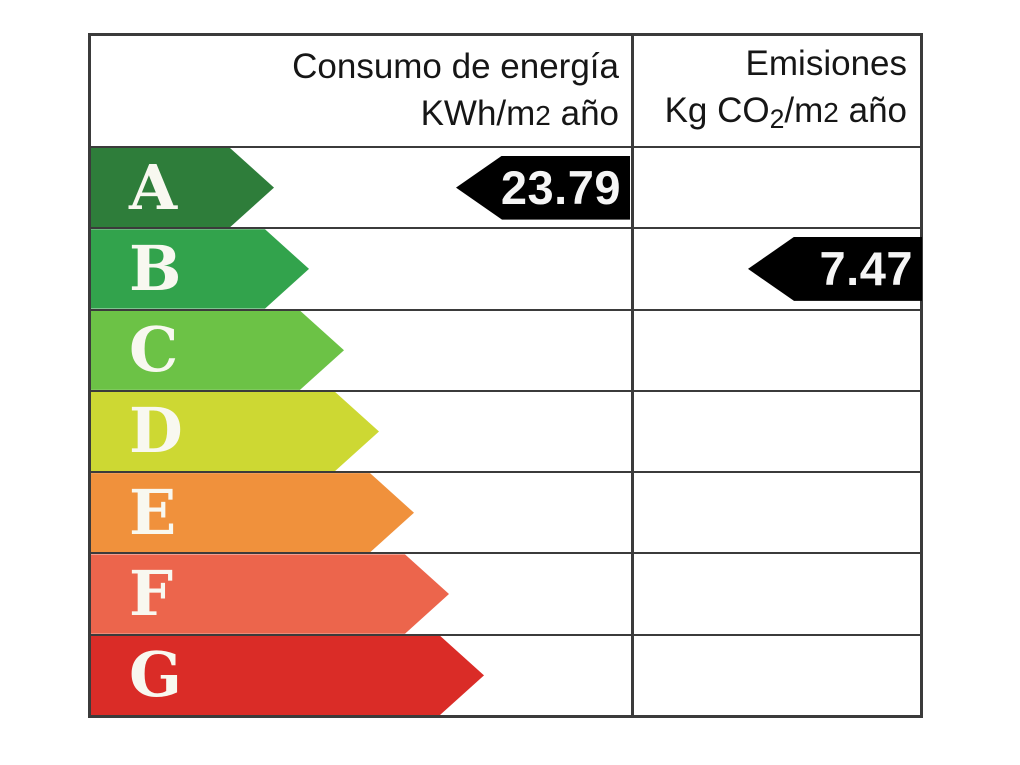  I want to click on emissions-cell-f, so click(775, 594).